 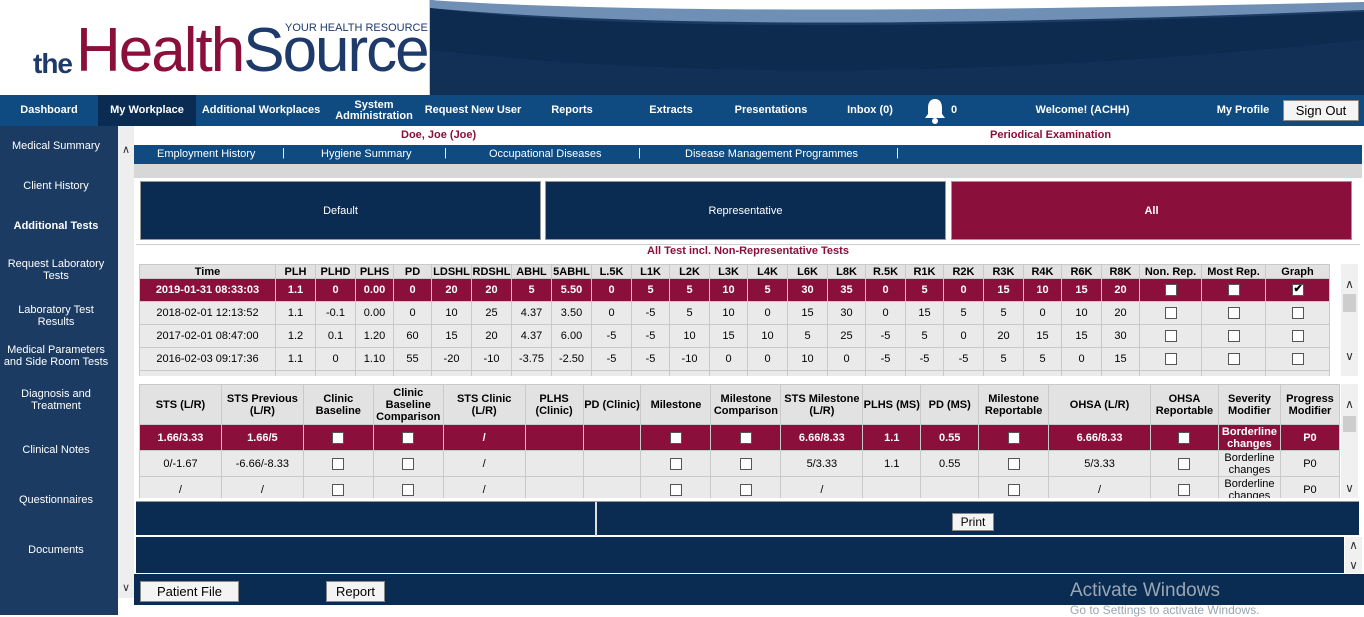 What do you see at coordinates (1349, 320) in the screenshot?
I see `tests-scrollbar: ∧ ∨` at bounding box center [1349, 320].